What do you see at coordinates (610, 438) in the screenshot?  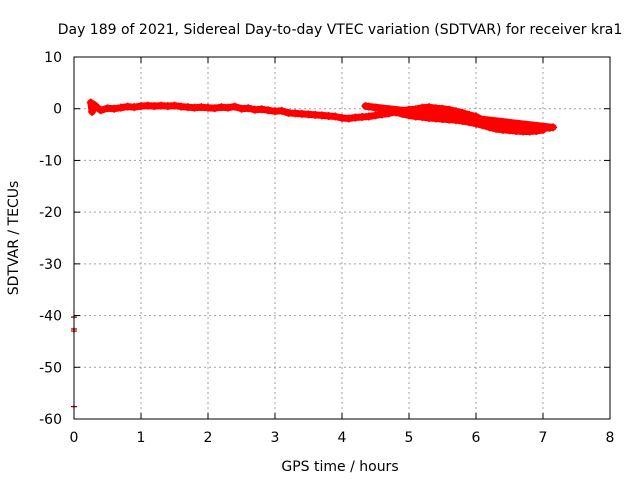 I see `x-tick-label: 8` at bounding box center [610, 438].